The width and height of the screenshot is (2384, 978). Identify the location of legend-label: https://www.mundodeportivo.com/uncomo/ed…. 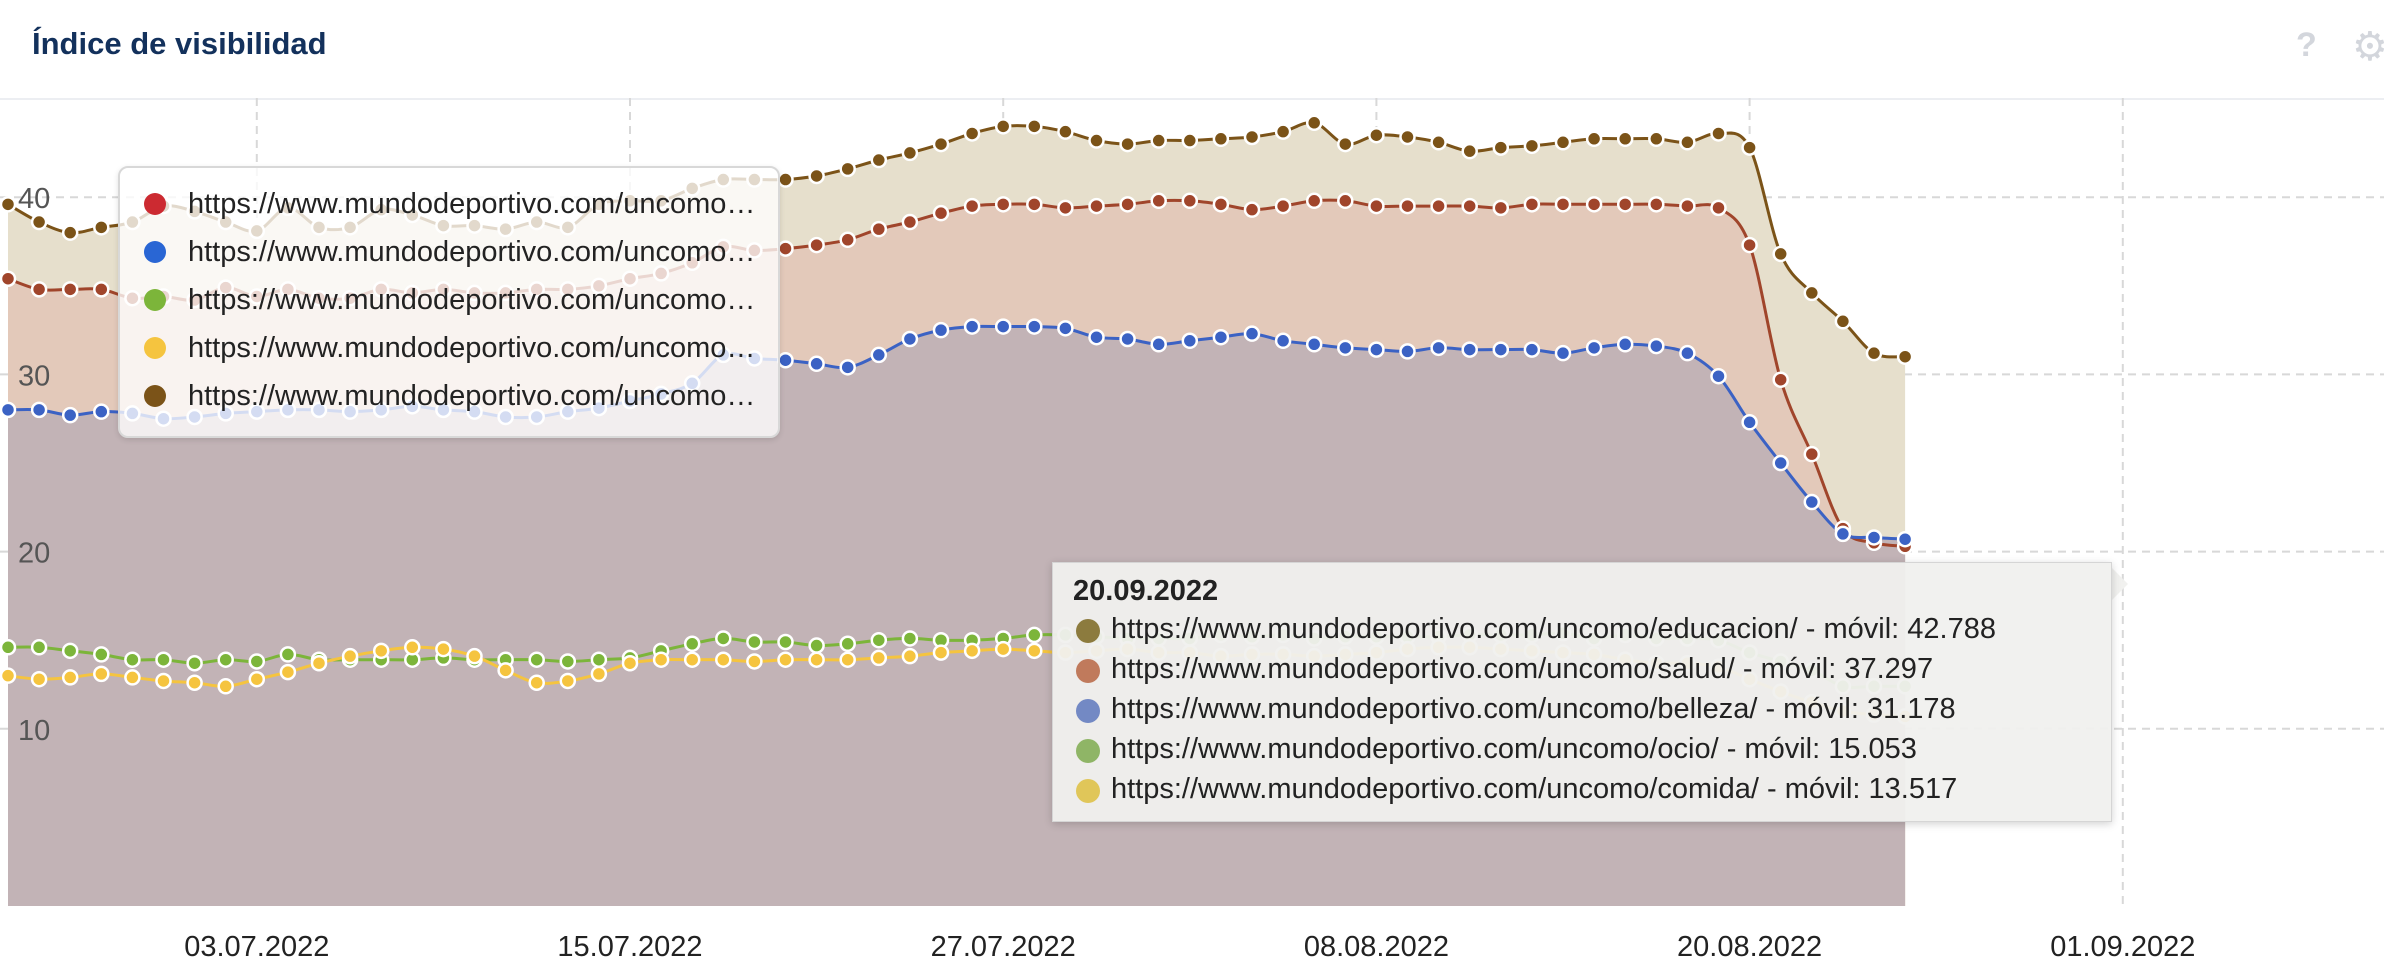
(474, 395).